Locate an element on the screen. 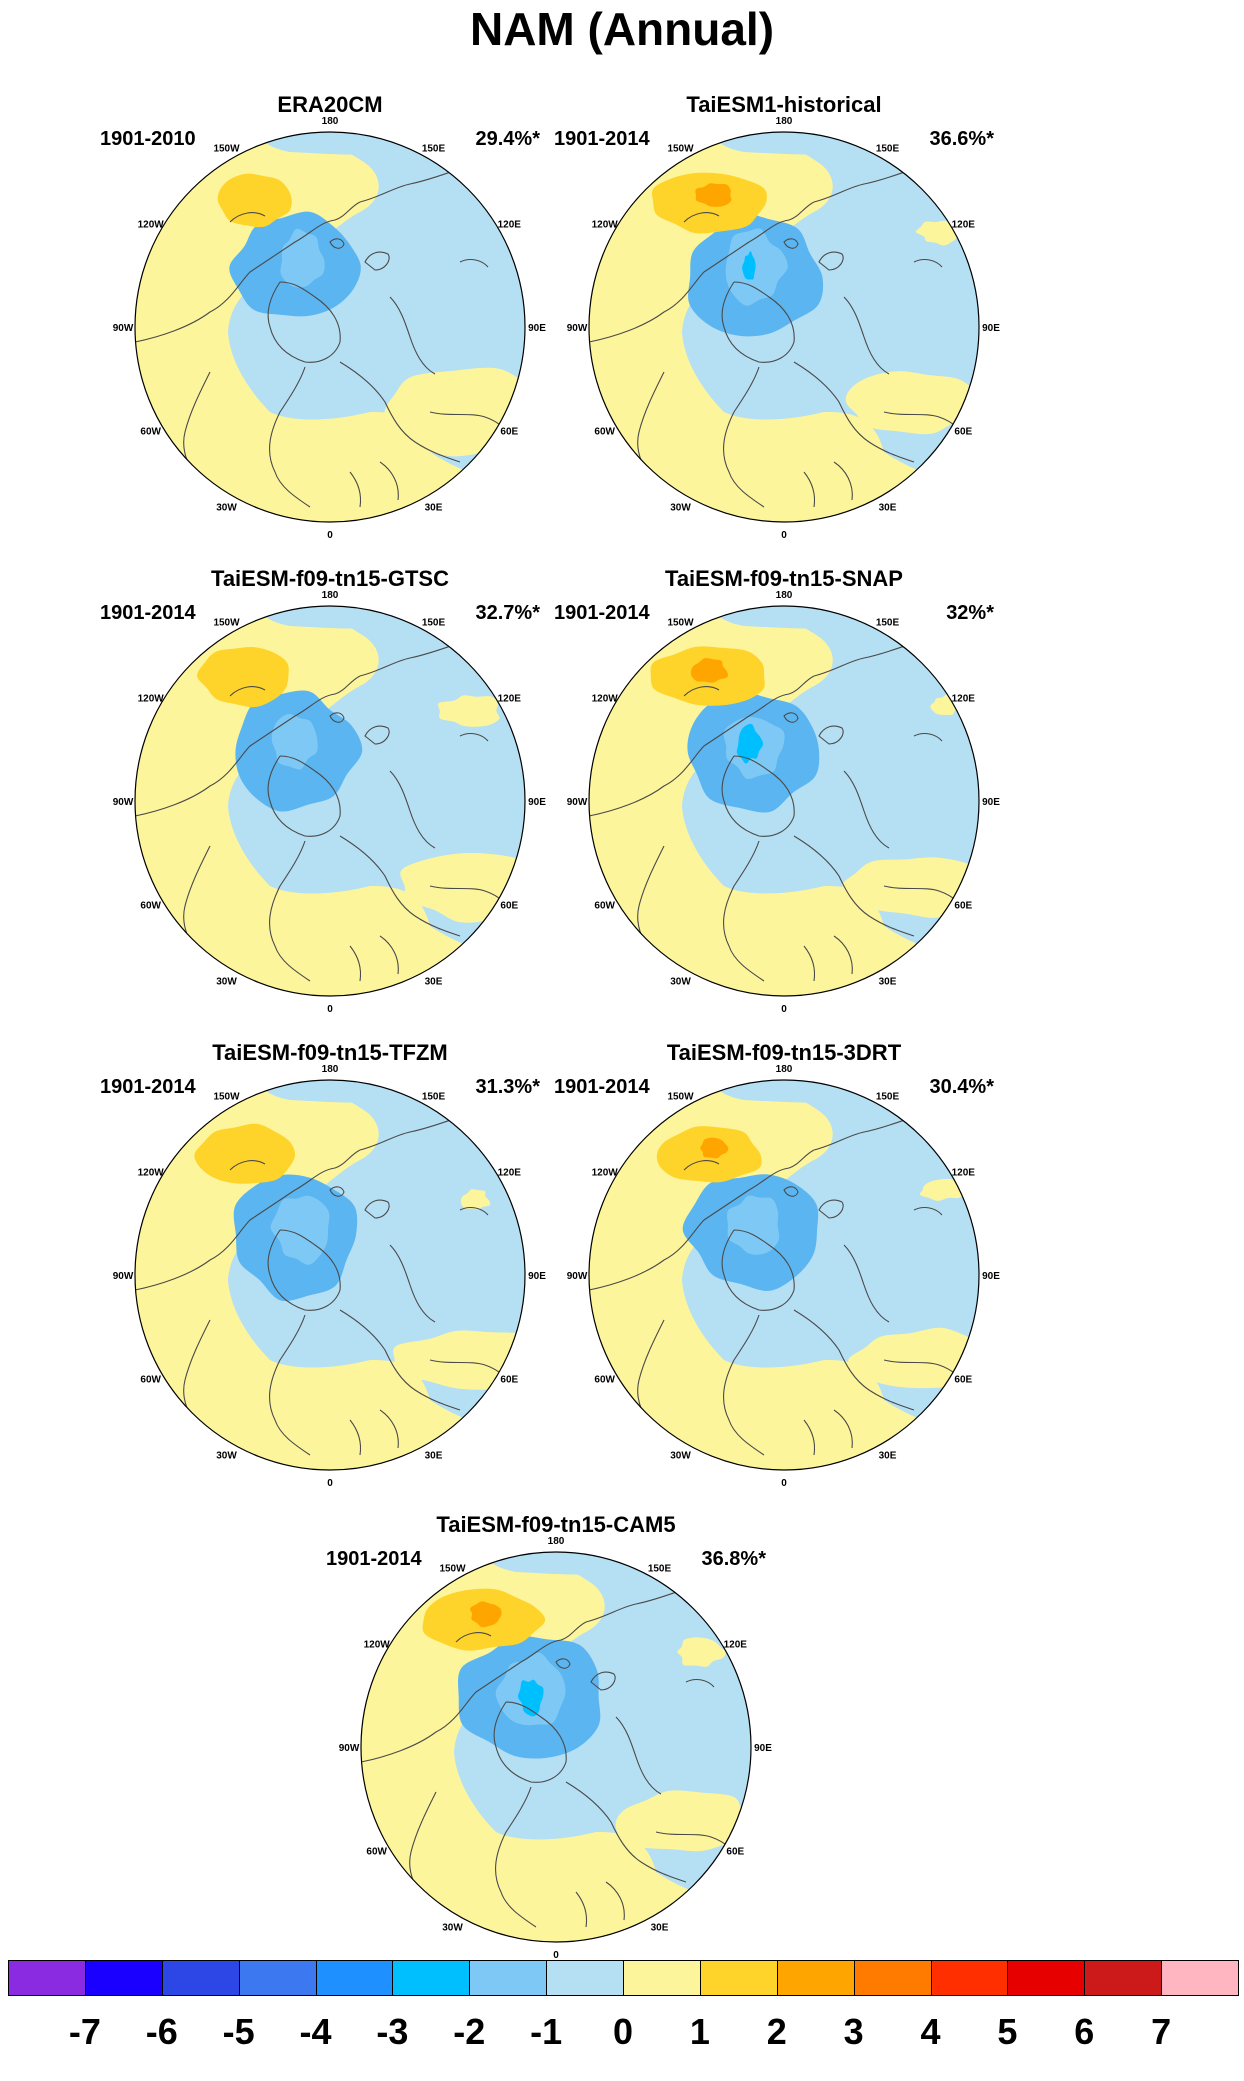 This screenshot has width=1244, height=2081. colorbar-tick-label: 4 is located at coordinates (930, 2031).